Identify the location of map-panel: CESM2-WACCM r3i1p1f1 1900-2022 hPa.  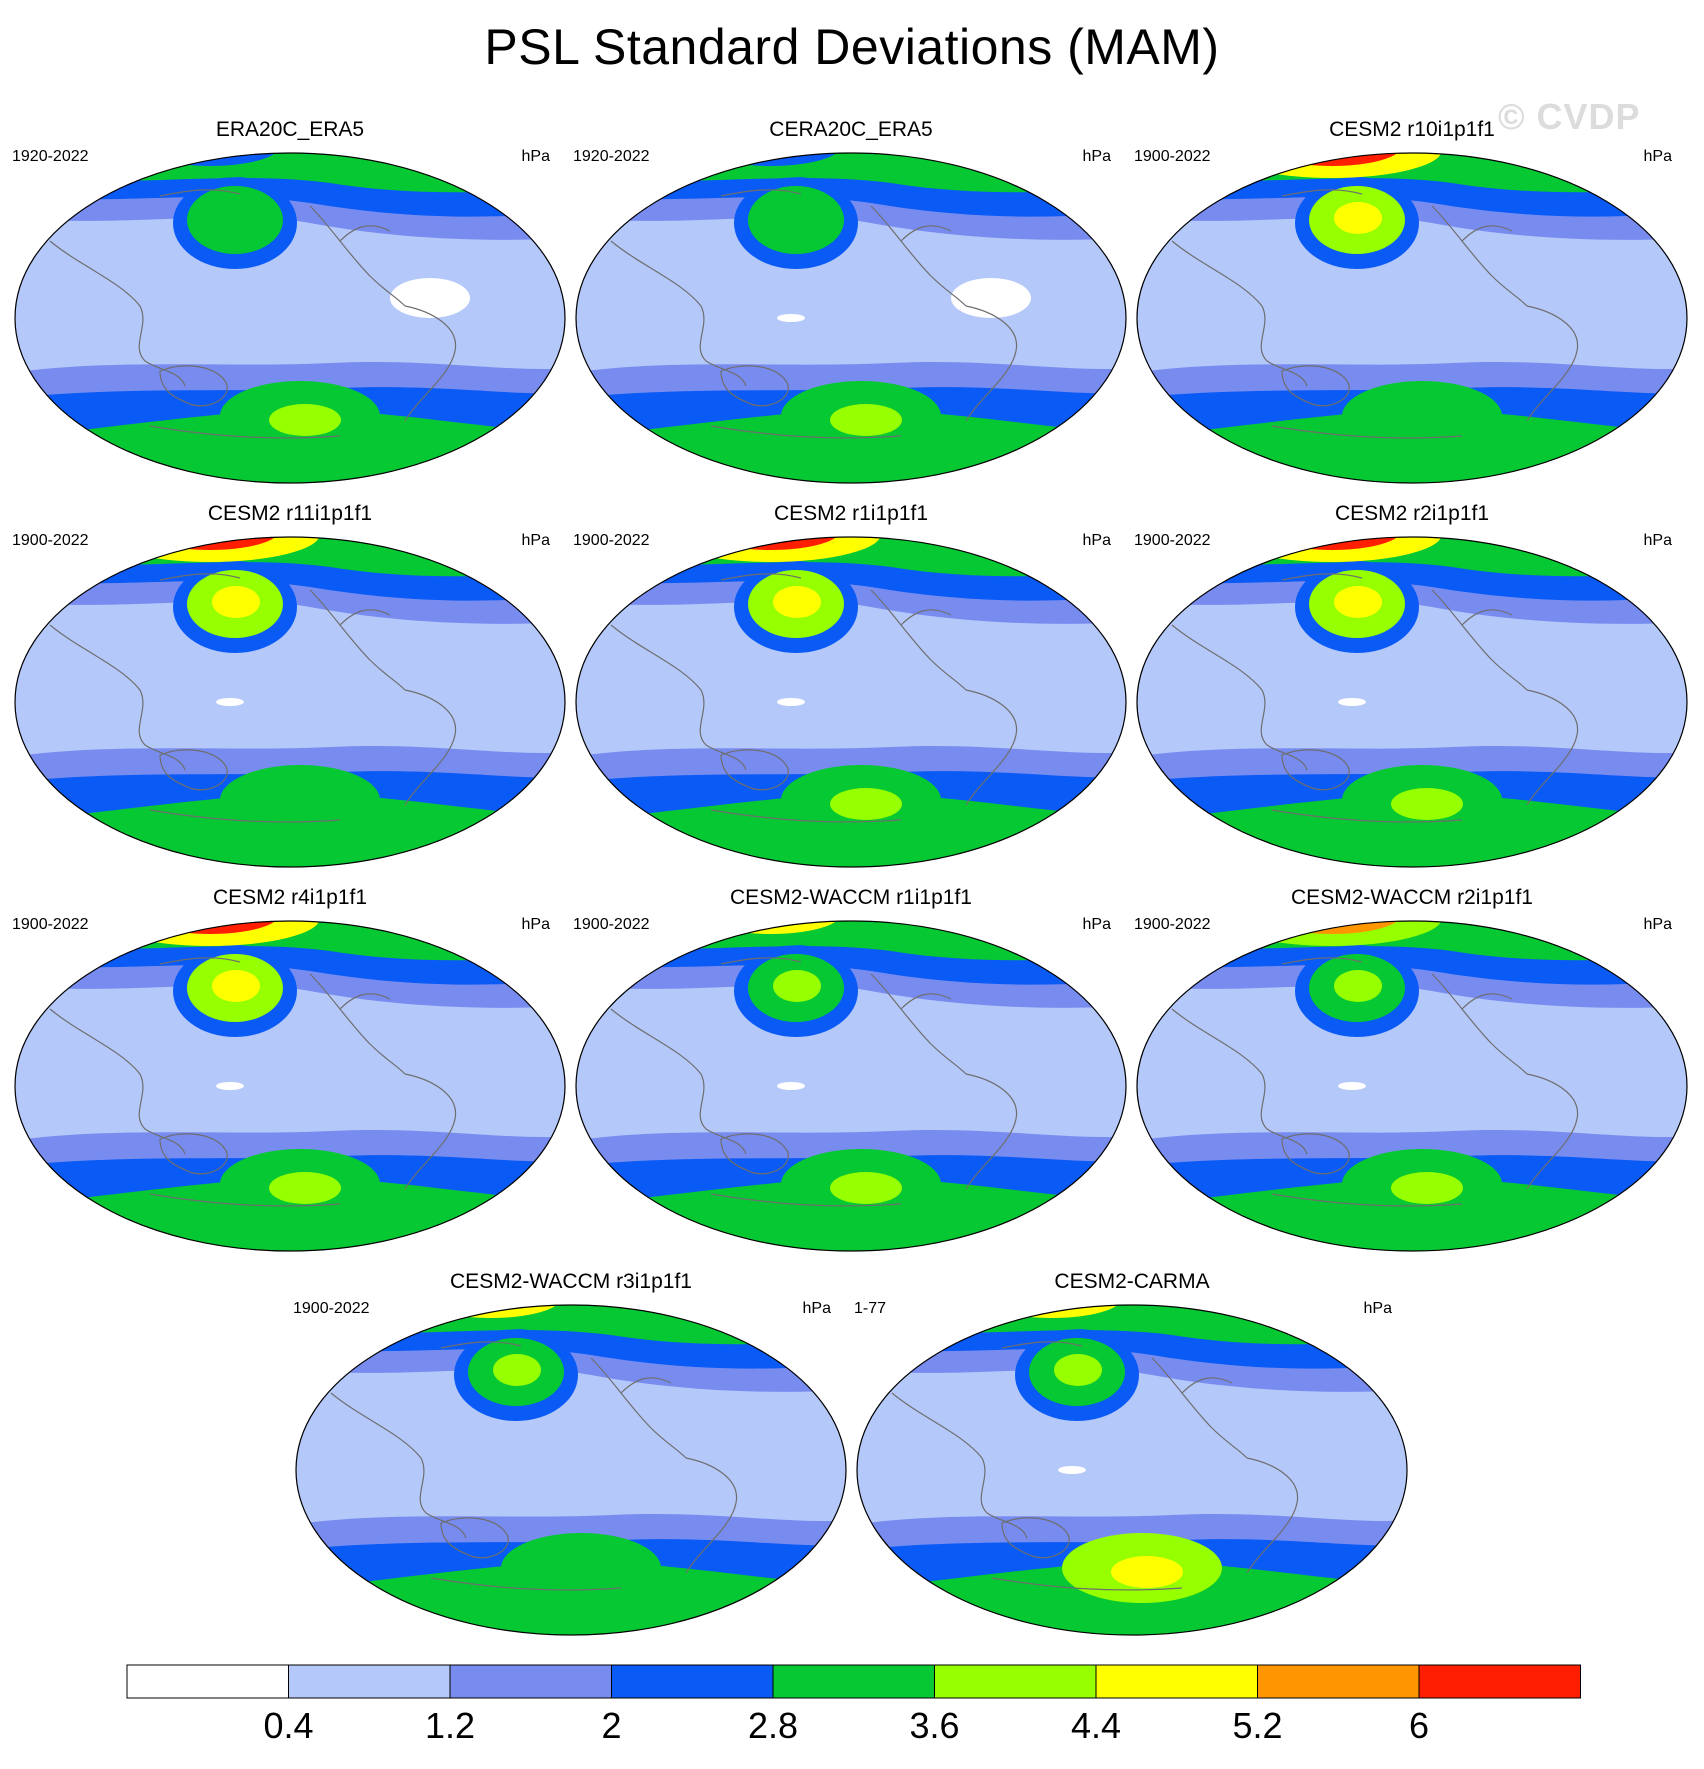
(571, 1456).